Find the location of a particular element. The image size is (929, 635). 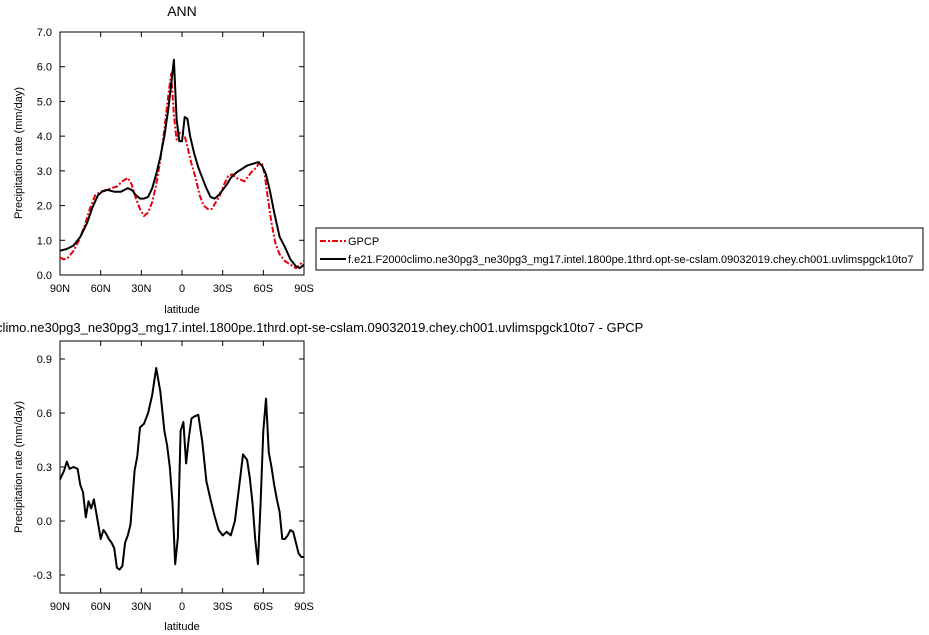

y-tick-label: 4.0 is located at coordinates (44, 137).